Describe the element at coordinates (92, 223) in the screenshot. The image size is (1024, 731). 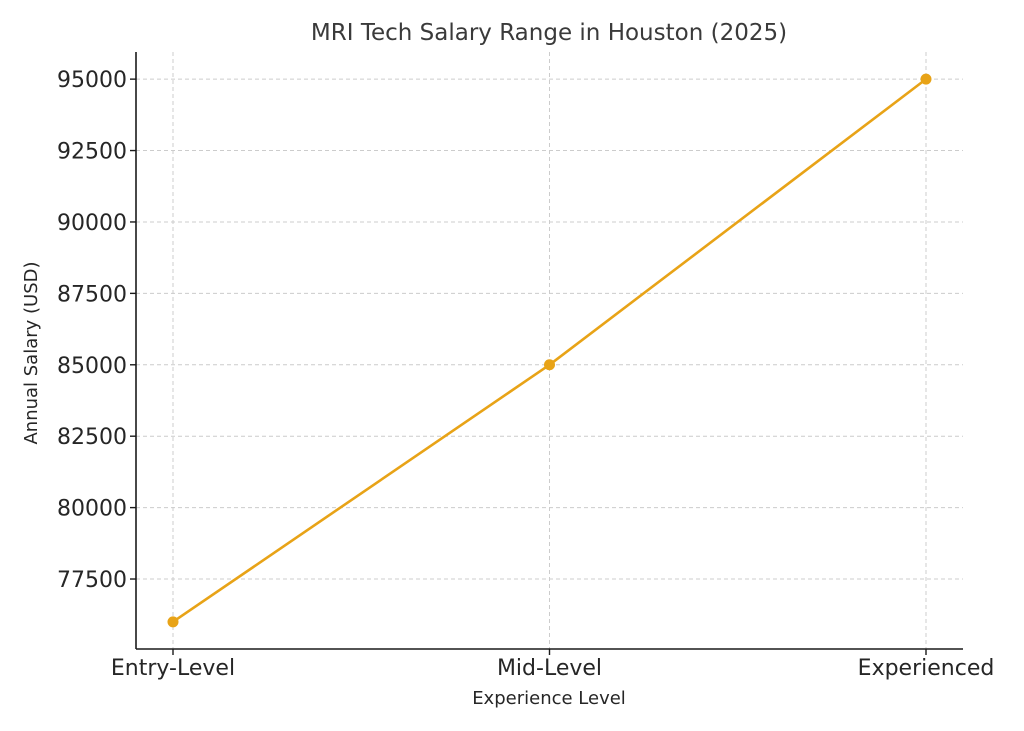
I see `y-tick-label: 90000` at that location.